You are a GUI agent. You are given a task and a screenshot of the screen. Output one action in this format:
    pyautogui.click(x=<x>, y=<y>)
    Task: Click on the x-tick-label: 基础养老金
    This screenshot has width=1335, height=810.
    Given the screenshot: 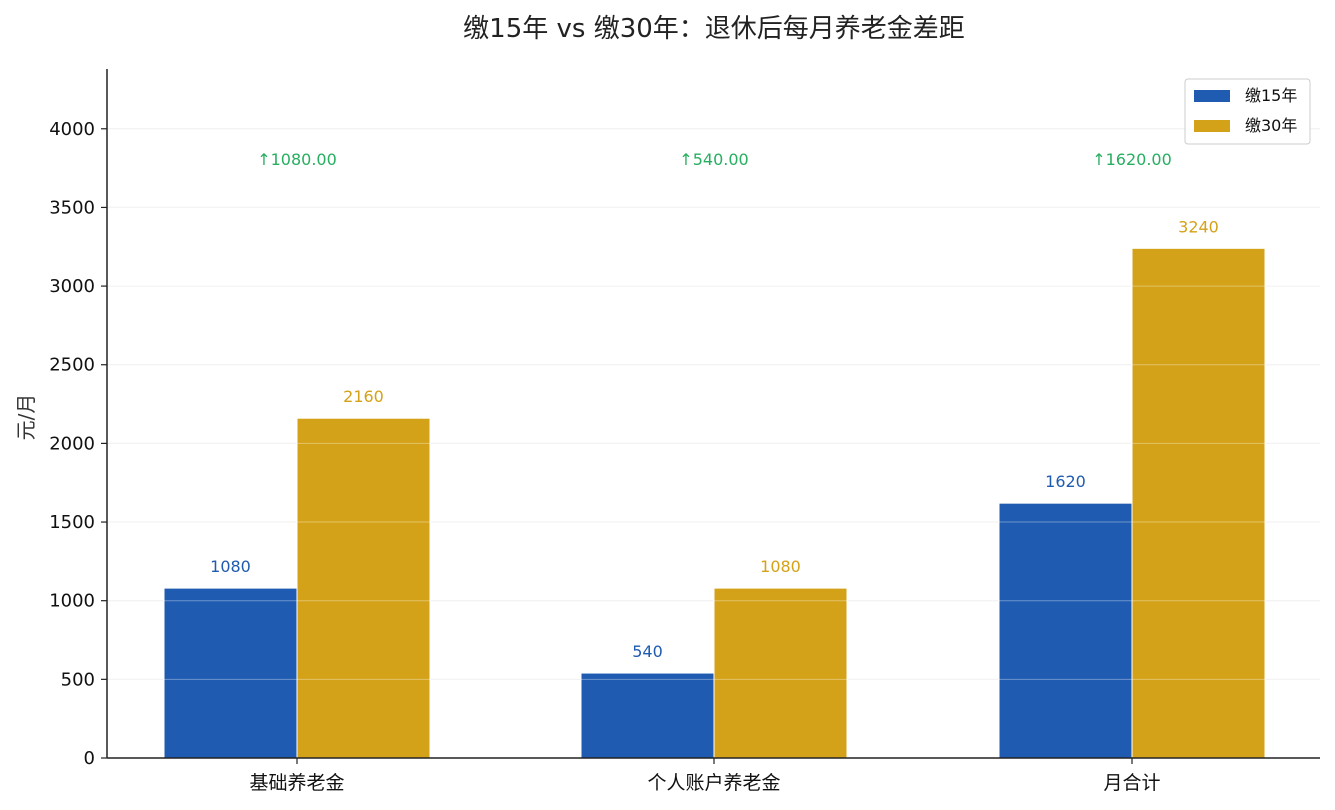 What is the action you would take?
    pyautogui.click(x=296, y=783)
    